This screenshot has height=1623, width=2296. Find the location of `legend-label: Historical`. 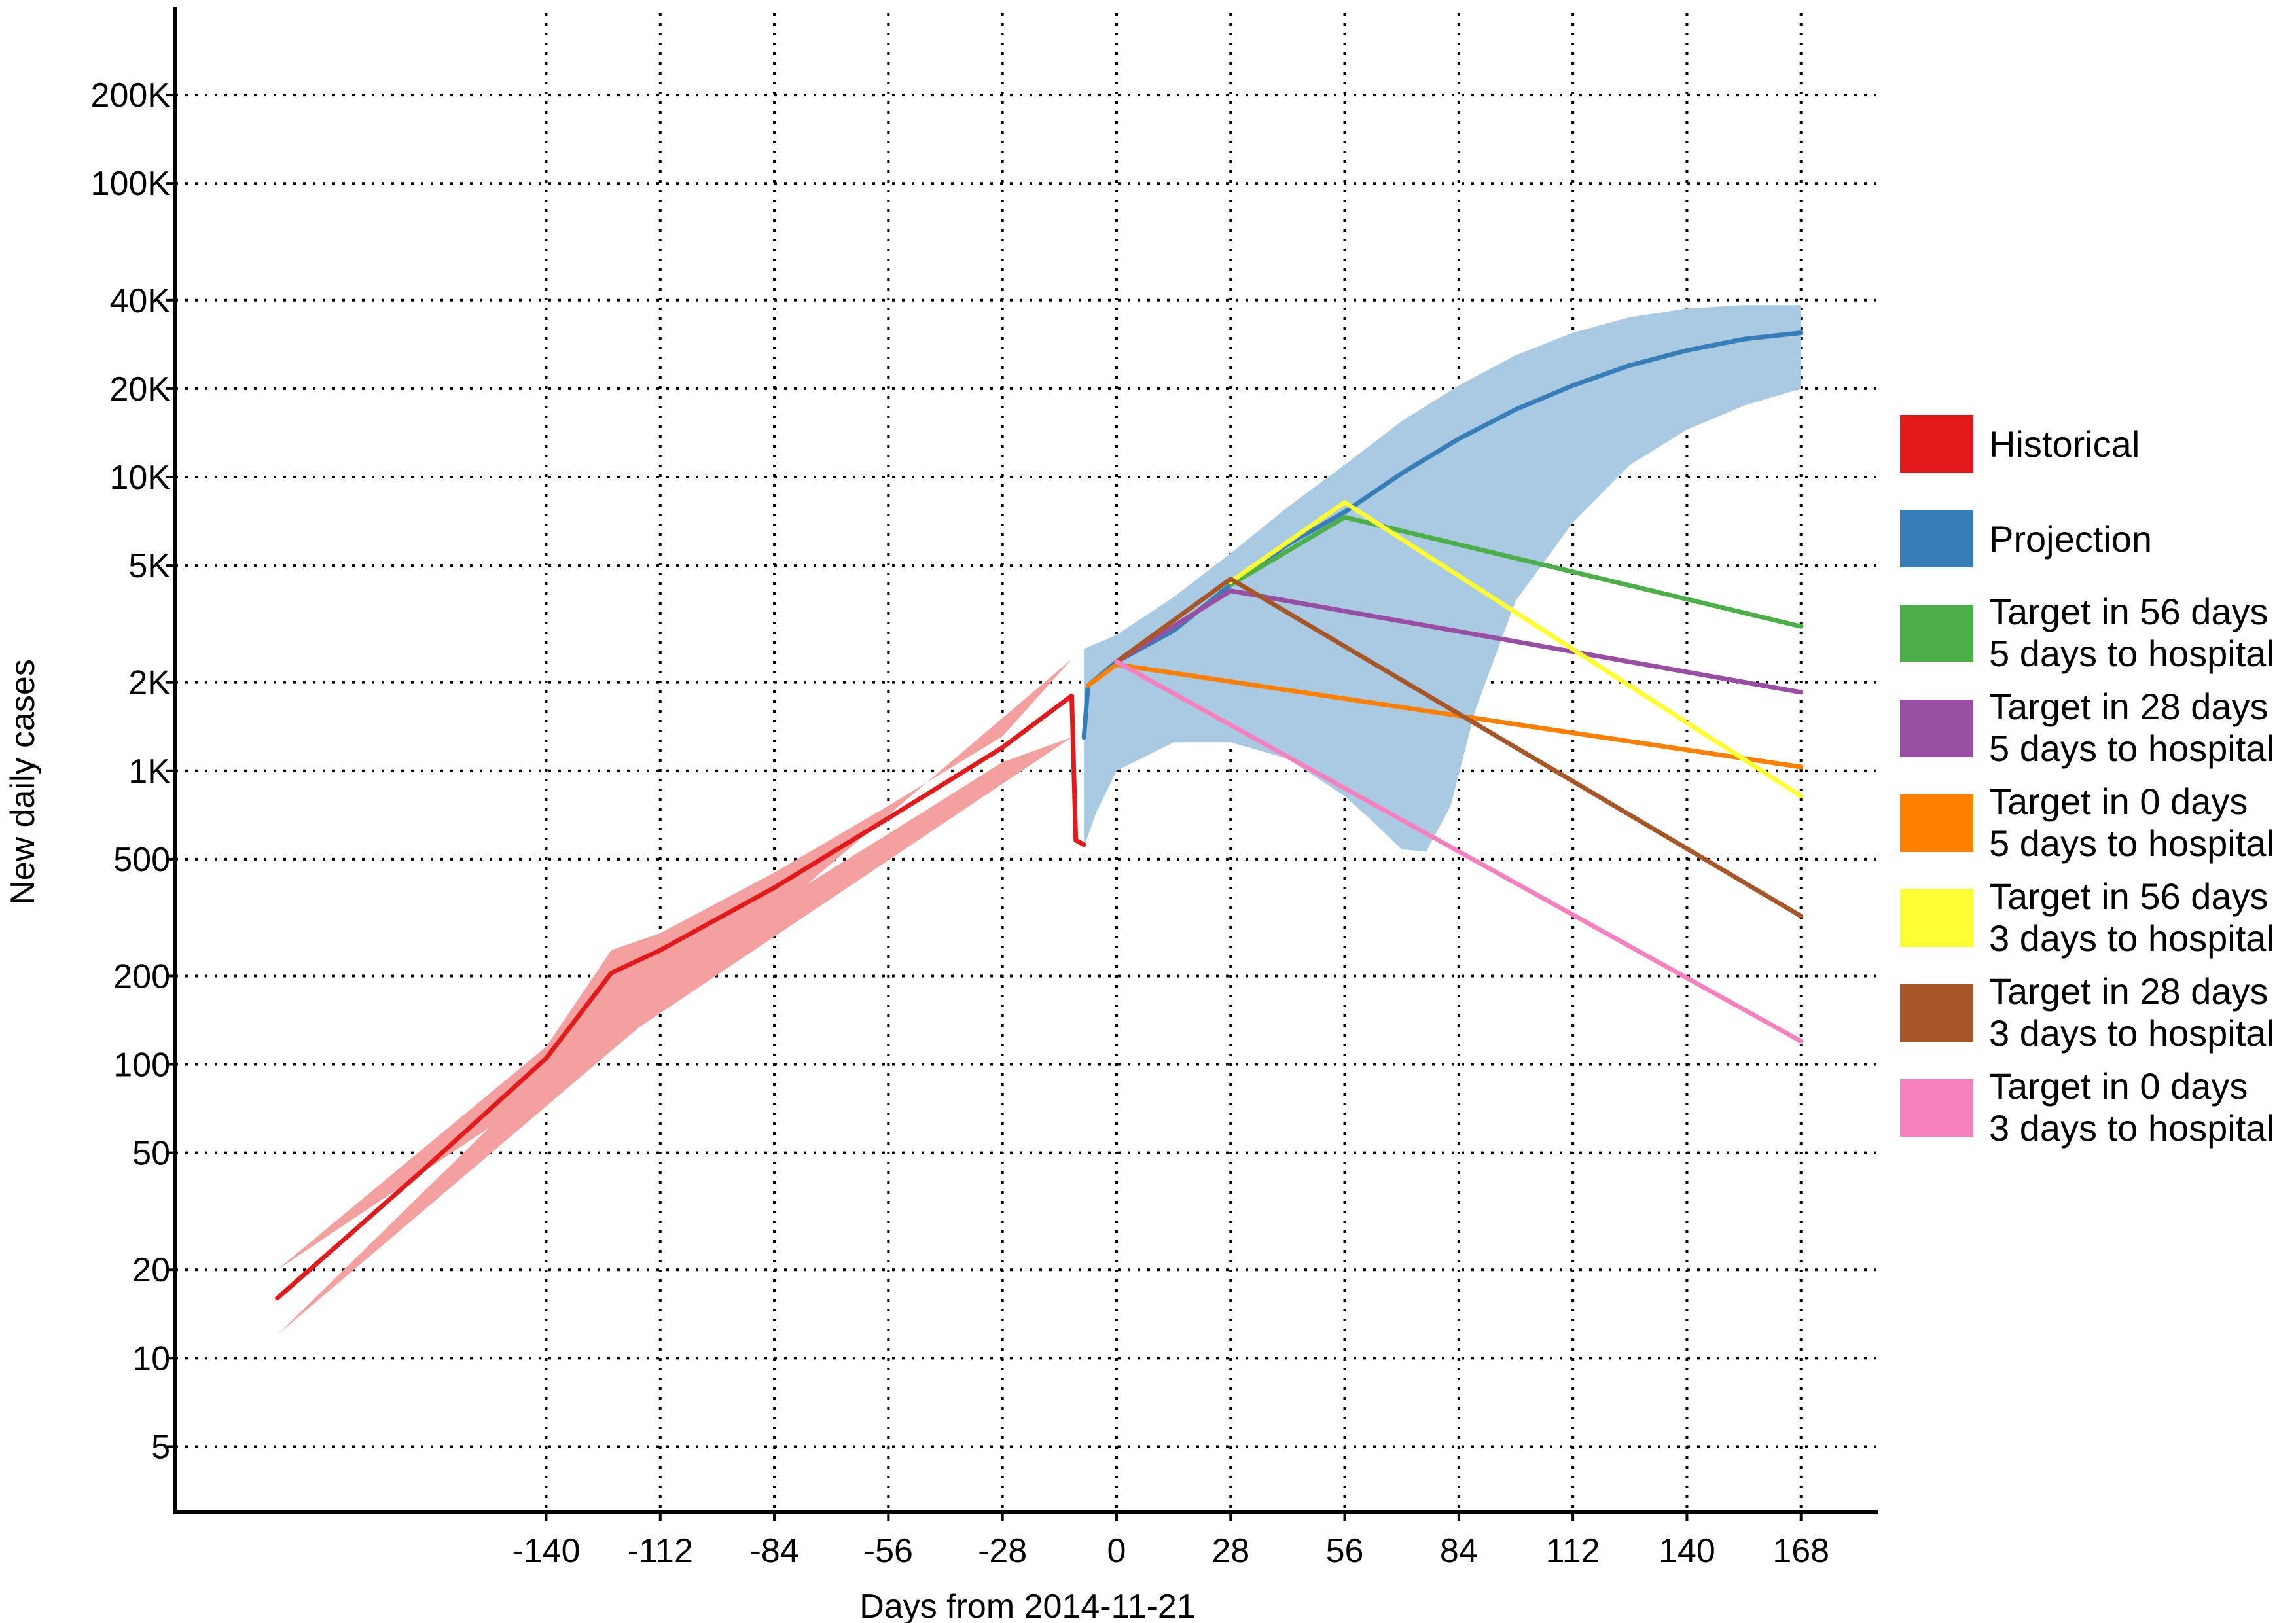

legend-label: Historical is located at coordinates (2064, 444).